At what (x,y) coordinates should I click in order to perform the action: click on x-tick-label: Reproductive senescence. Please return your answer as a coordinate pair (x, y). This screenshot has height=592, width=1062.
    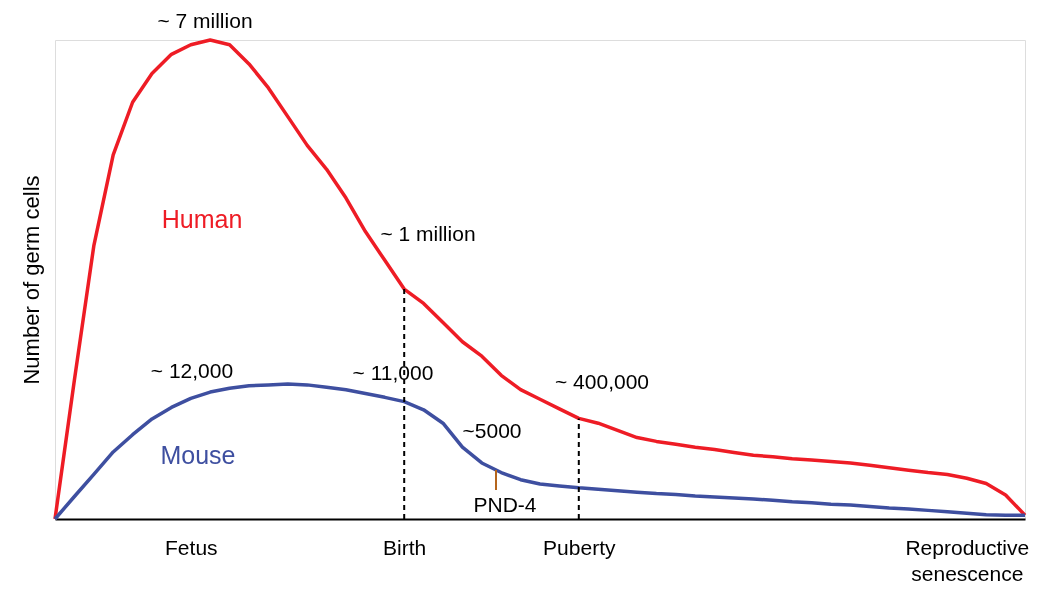
    Looking at the image, I should click on (967, 560).